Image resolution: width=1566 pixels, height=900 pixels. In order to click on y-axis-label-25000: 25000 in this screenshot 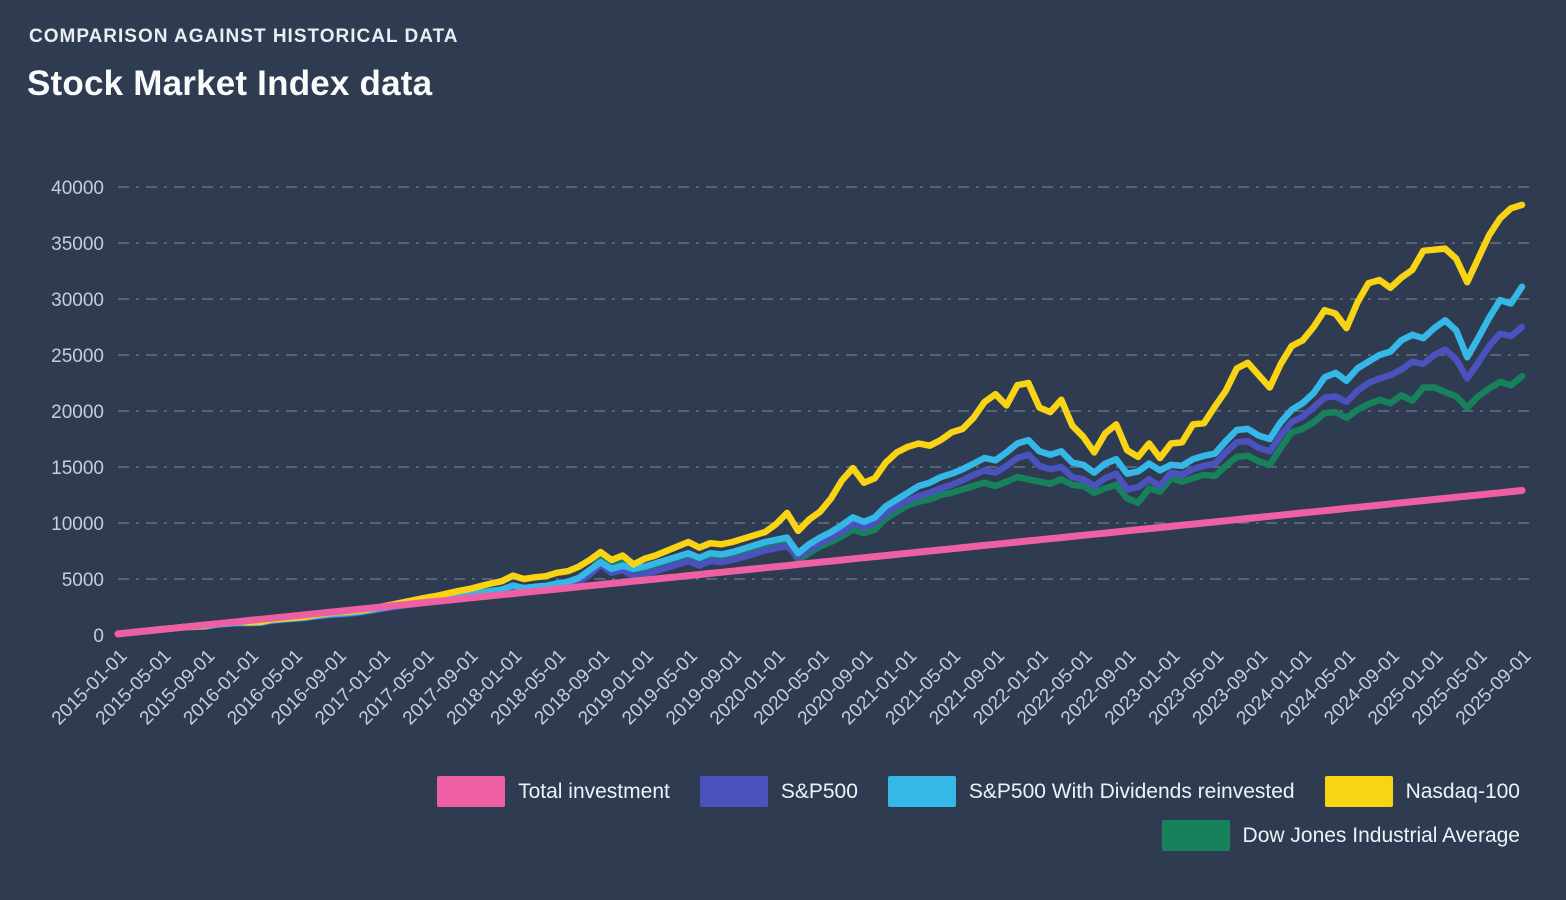, I will do `click(77, 356)`.